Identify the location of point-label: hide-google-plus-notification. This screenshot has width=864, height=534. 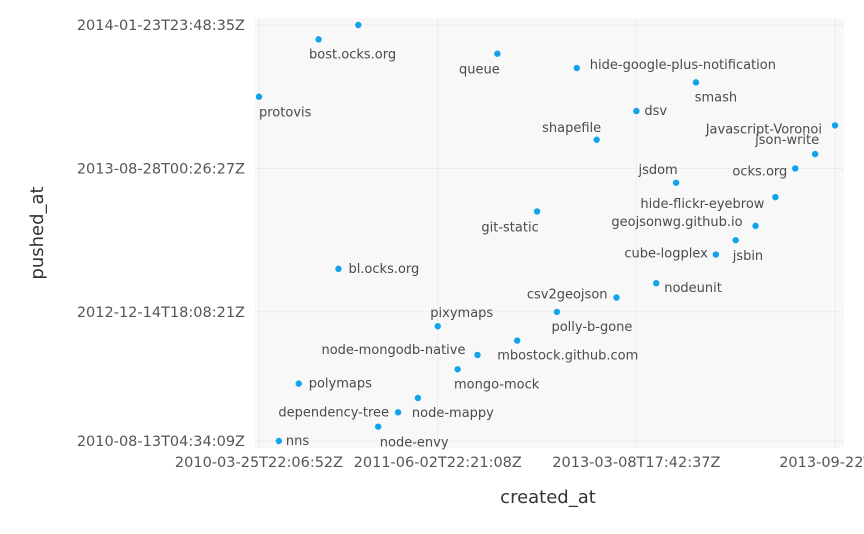
(683, 65).